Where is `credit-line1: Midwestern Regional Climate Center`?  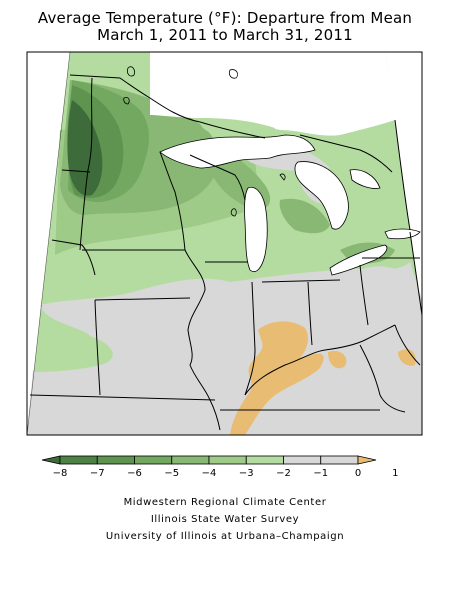
credit-line1: Midwestern Regional Climate Center is located at coordinates (225, 502).